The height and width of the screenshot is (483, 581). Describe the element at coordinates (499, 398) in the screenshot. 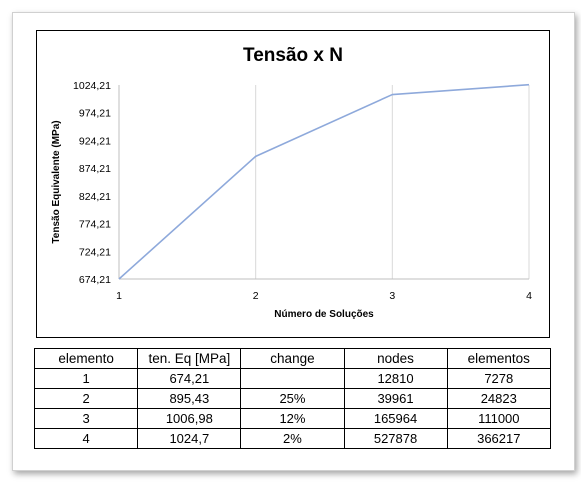

I see `table-cell: 24823` at that location.